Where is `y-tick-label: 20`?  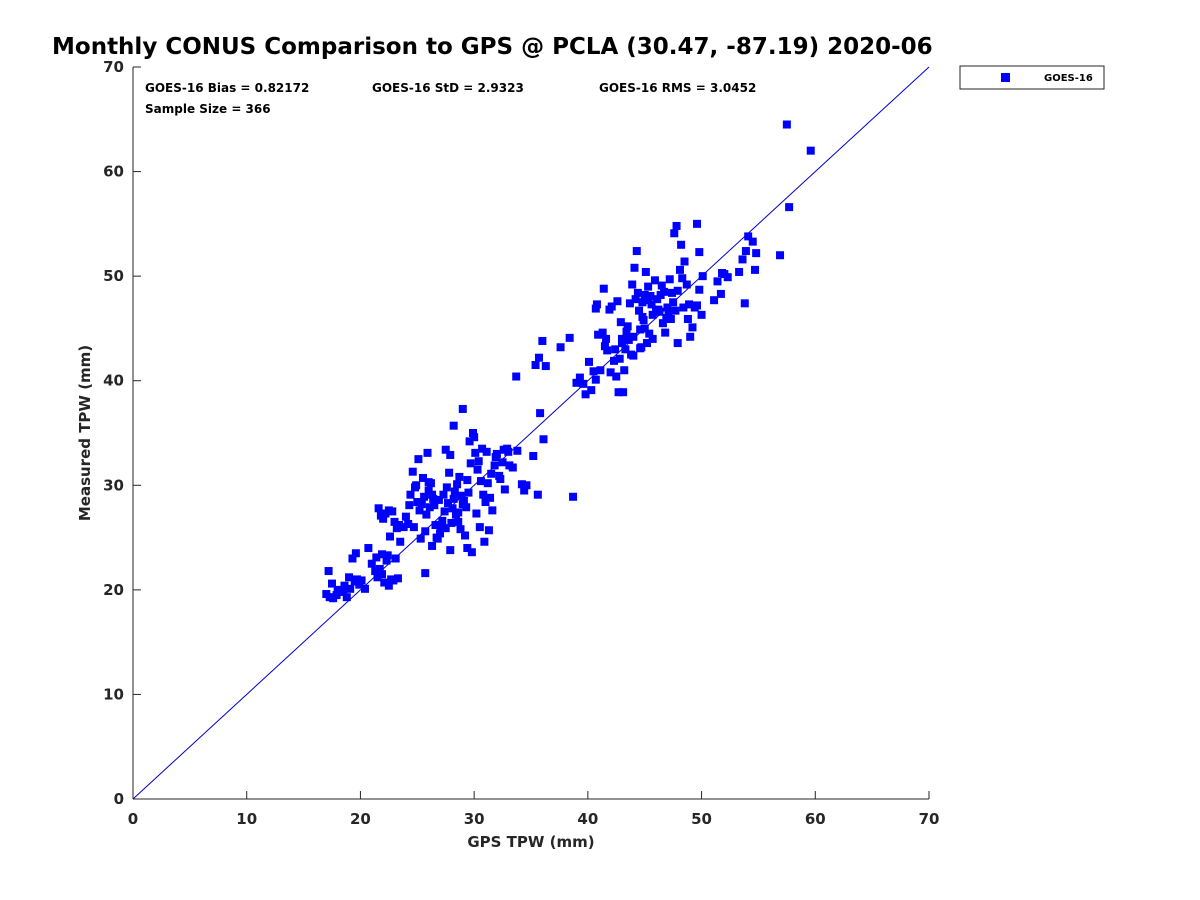
y-tick-label: 20 is located at coordinates (113, 590).